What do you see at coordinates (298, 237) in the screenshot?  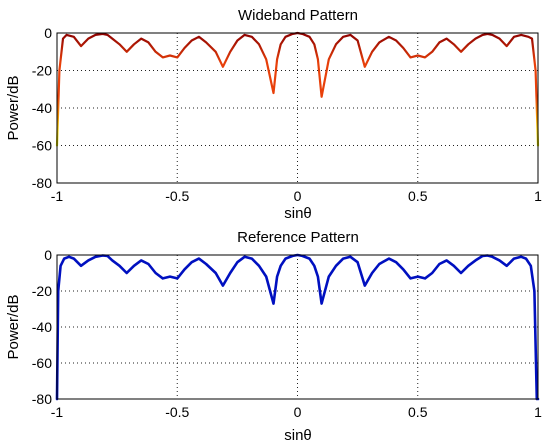 I see `chart-title: Reference Pattern` at bounding box center [298, 237].